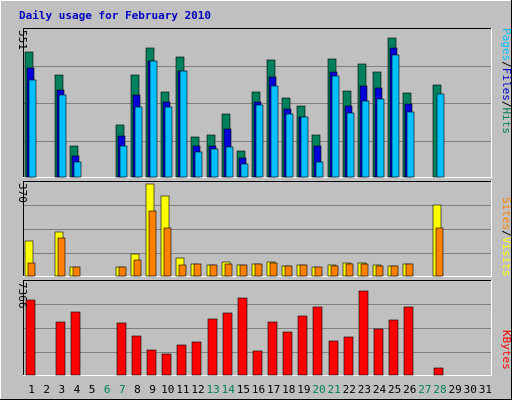  Describe the element at coordinates (22, 193) in the screenshot. I see `y-max-label: 370` at that location.